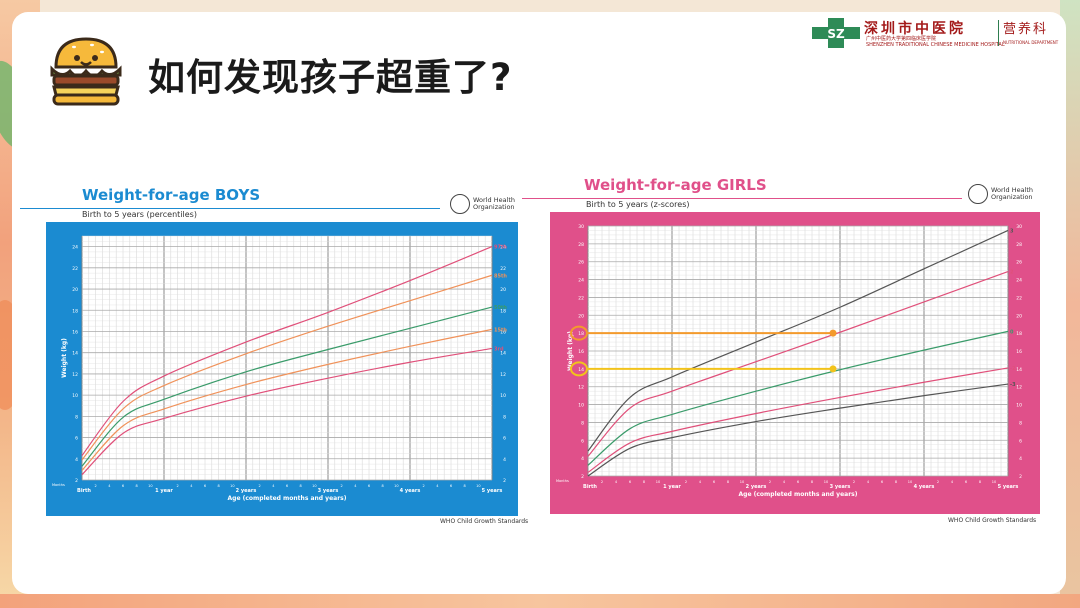 This screenshot has height=608, width=1080. What do you see at coordinates (581, 245) in the screenshot?
I see `y-tick-label: 28` at bounding box center [581, 245].